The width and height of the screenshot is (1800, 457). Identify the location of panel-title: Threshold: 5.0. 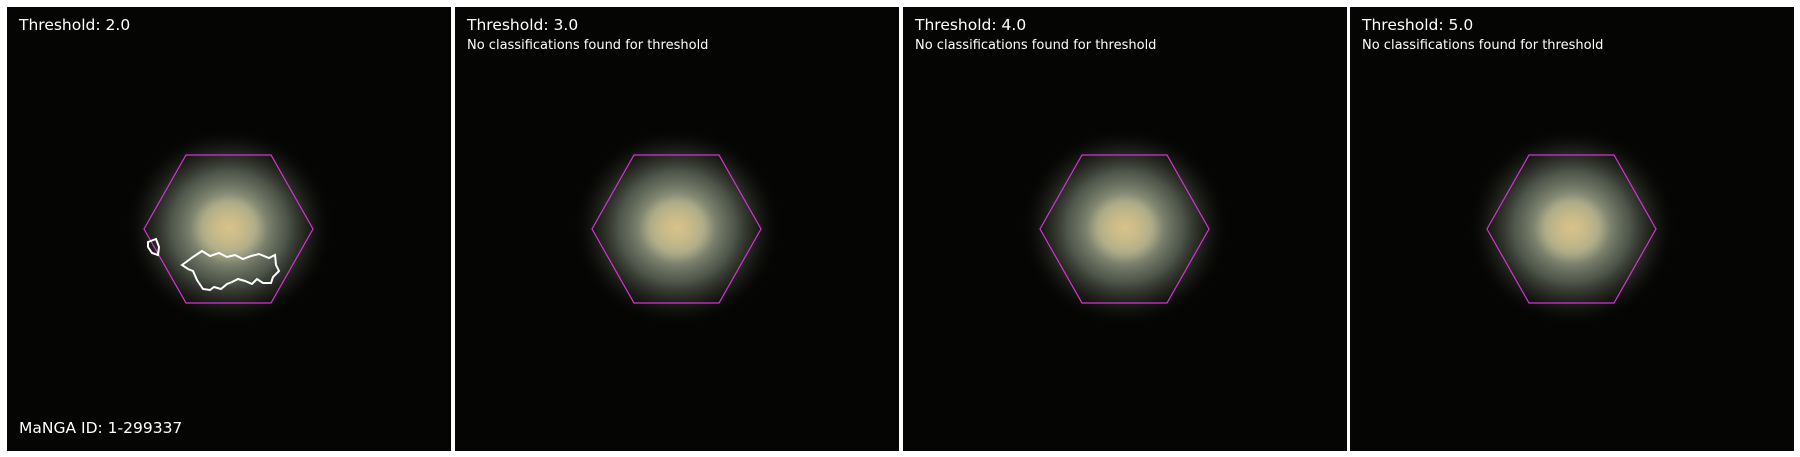
(1418, 25).